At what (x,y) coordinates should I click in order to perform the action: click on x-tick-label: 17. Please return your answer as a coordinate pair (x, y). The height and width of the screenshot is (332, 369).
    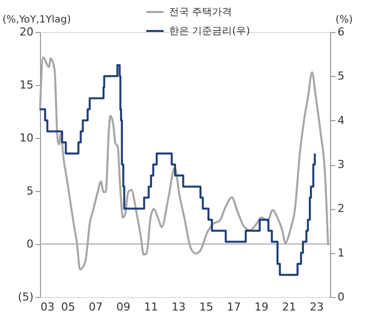
    Looking at the image, I should click on (233, 307).